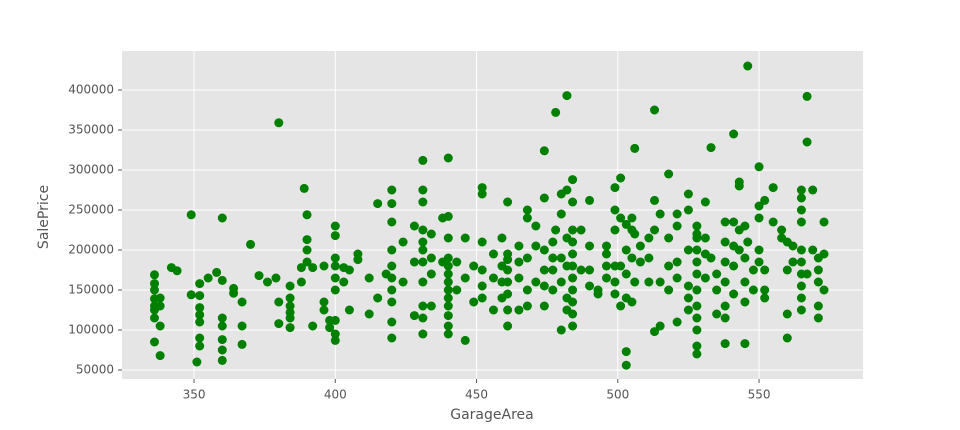  Describe the element at coordinates (617, 395) in the screenshot. I see `x-tick-label: 500` at that location.